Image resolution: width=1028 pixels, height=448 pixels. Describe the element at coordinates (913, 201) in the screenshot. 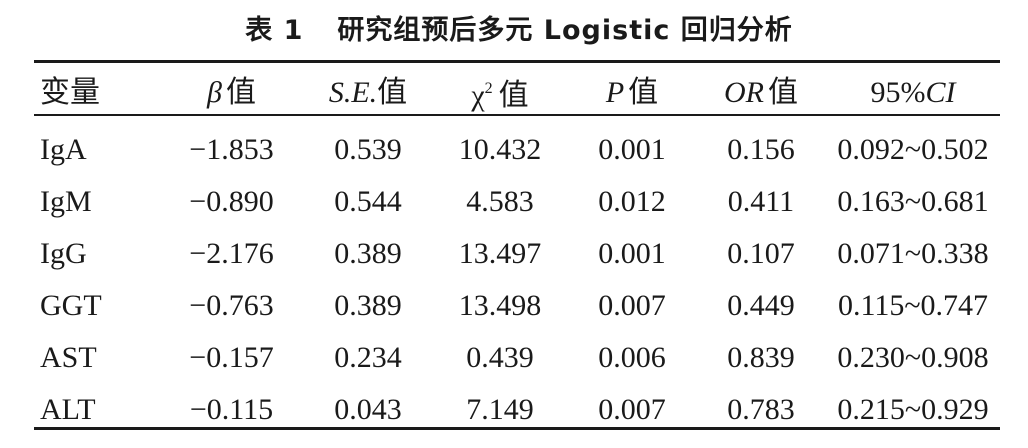

I see `cell-ci: 0.163~0.681` at that location.